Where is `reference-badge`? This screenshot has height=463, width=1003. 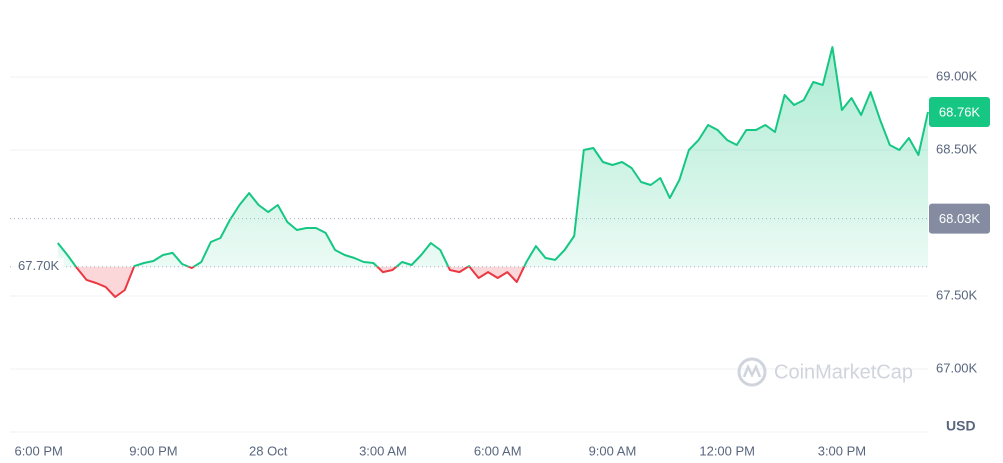
reference-badge is located at coordinates (959, 218).